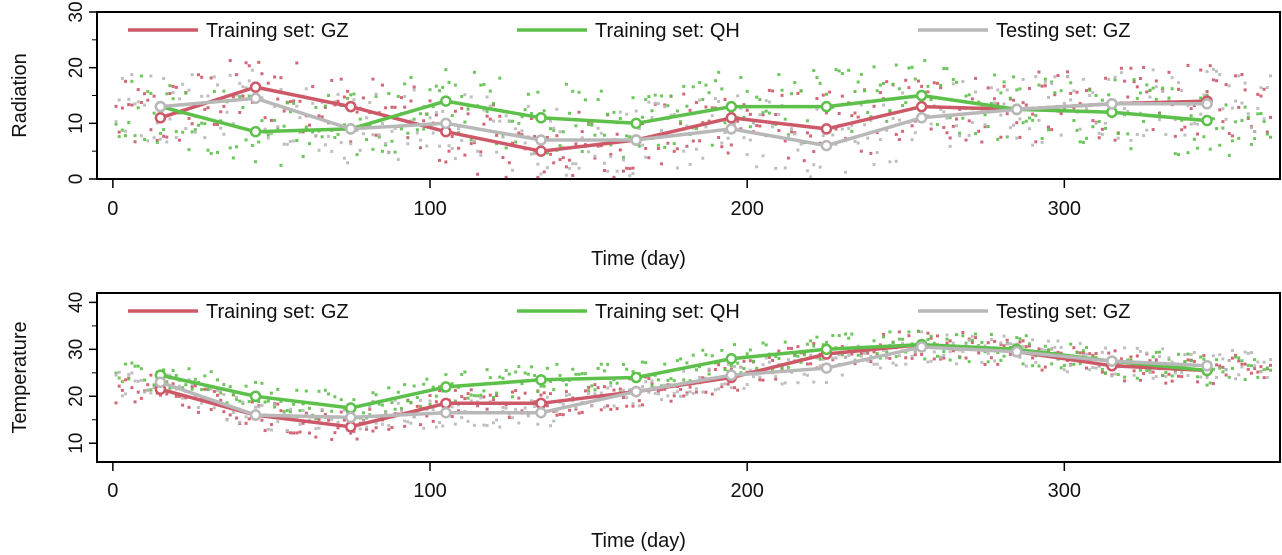 The height and width of the screenshot is (555, 1282). I want to click on x-tick-label: 300, so click(1064, 491).